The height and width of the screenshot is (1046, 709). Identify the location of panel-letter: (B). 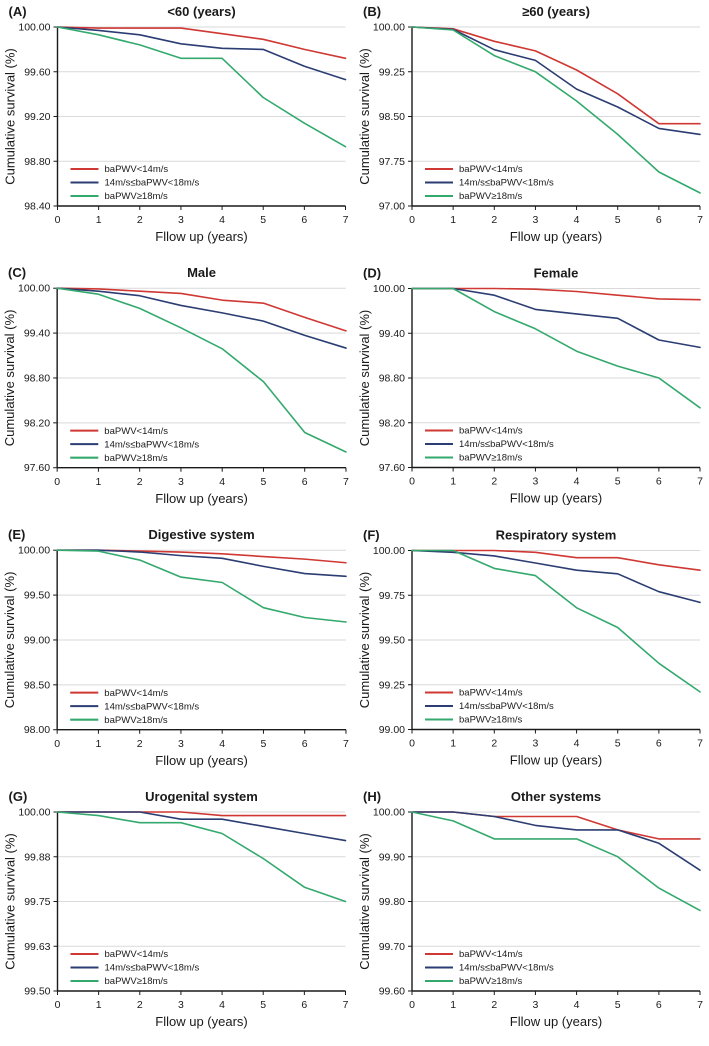
(372, 11).